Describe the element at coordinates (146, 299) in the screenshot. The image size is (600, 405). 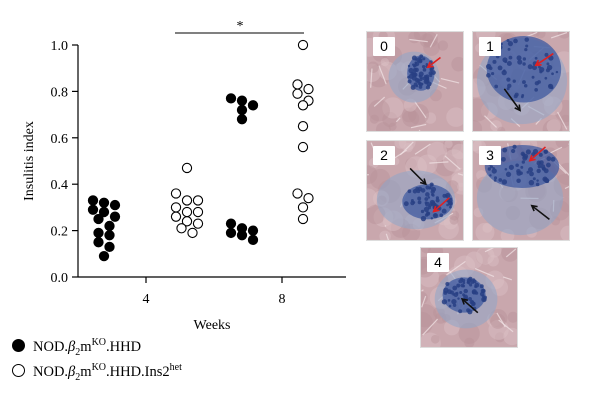
I see `x-tick-label: 4` at that location.